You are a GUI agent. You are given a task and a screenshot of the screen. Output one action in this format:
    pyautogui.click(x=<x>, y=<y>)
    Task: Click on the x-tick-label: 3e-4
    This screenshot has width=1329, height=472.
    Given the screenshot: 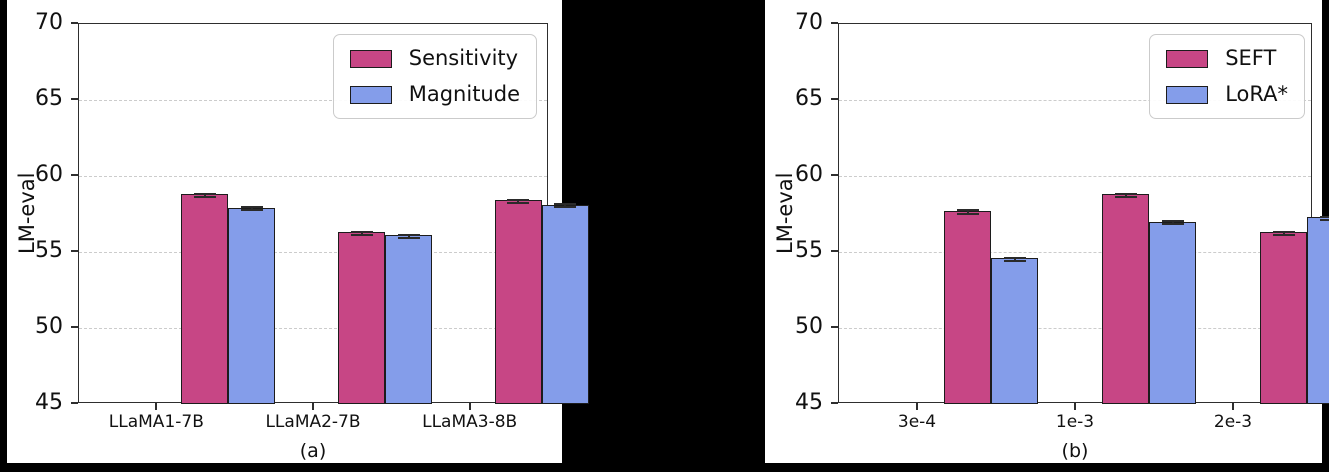 What is the action you would take?
    pyautogui.click(x=917, y=422)
    